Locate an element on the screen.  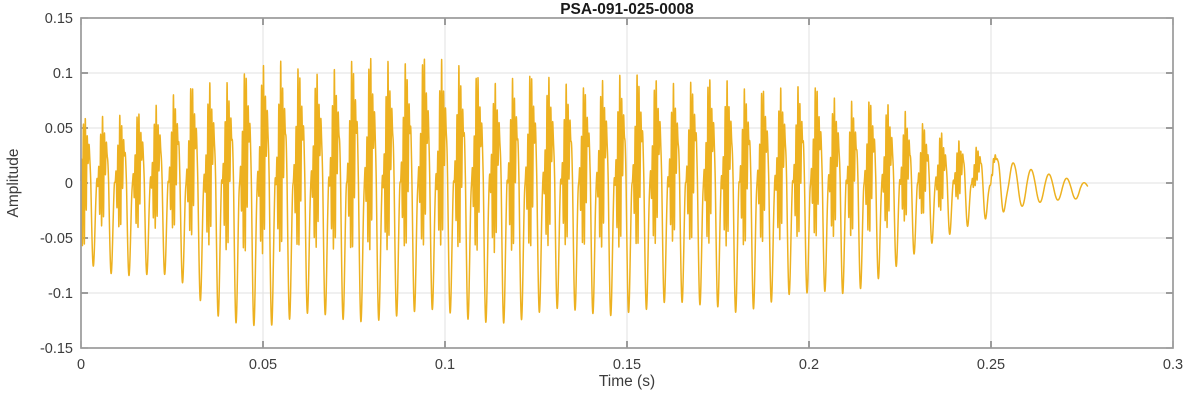
y-tick-label--0.15: -0.15 is located at coordinates (56, 349).